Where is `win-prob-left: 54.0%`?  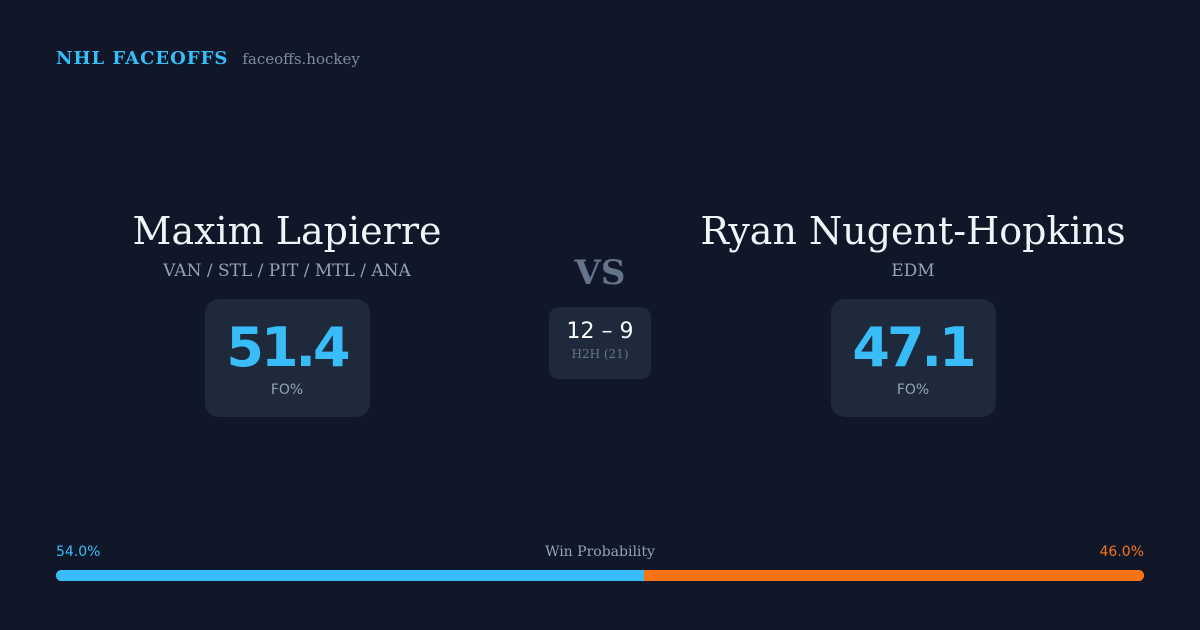
win-prob-left: 54.0% is located at coordinates (78, 552).